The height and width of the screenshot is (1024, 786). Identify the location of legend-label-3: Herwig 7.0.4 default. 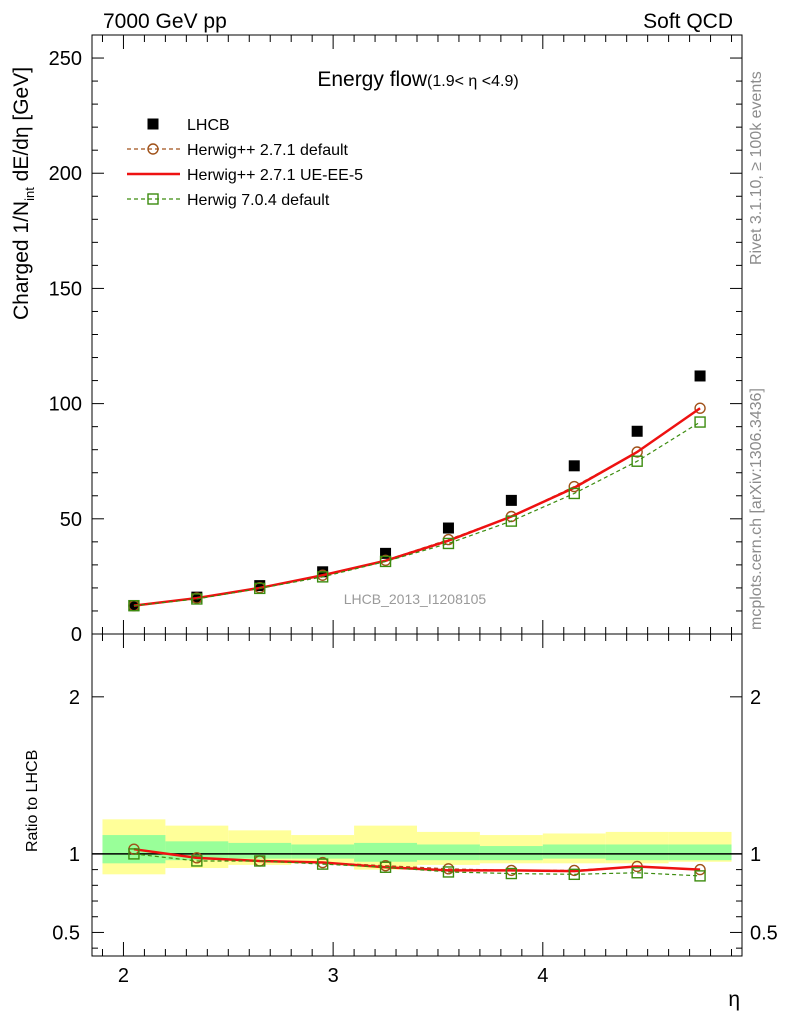
(258, 200).